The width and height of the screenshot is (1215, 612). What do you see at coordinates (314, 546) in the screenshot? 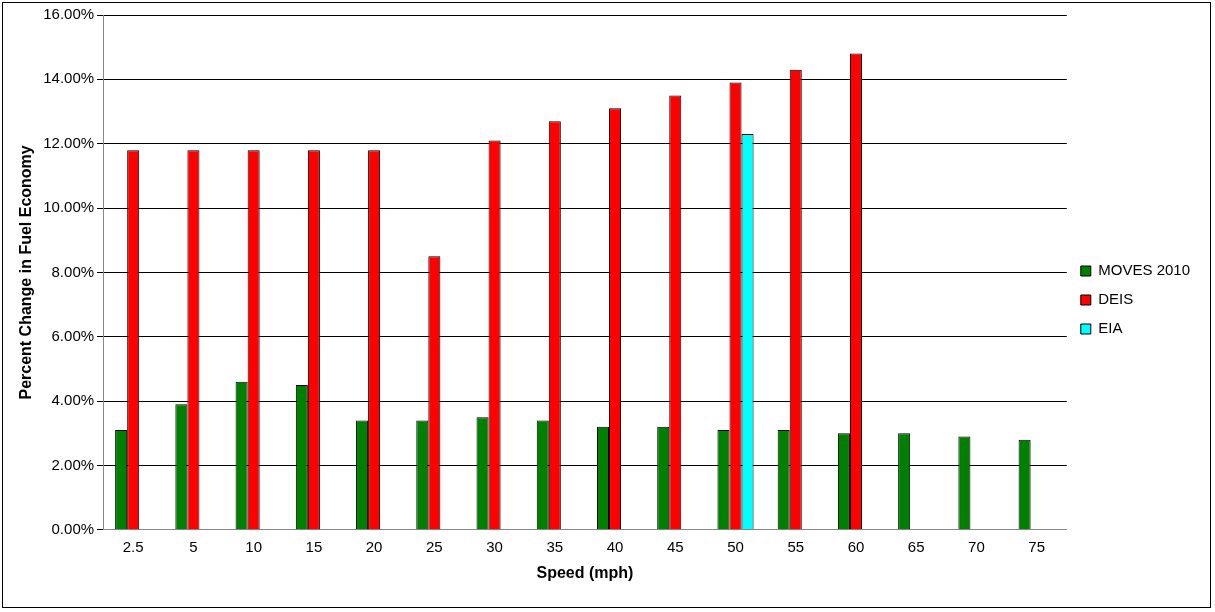
I see `x-tick-label: 15` at bounding box center [314, 546].